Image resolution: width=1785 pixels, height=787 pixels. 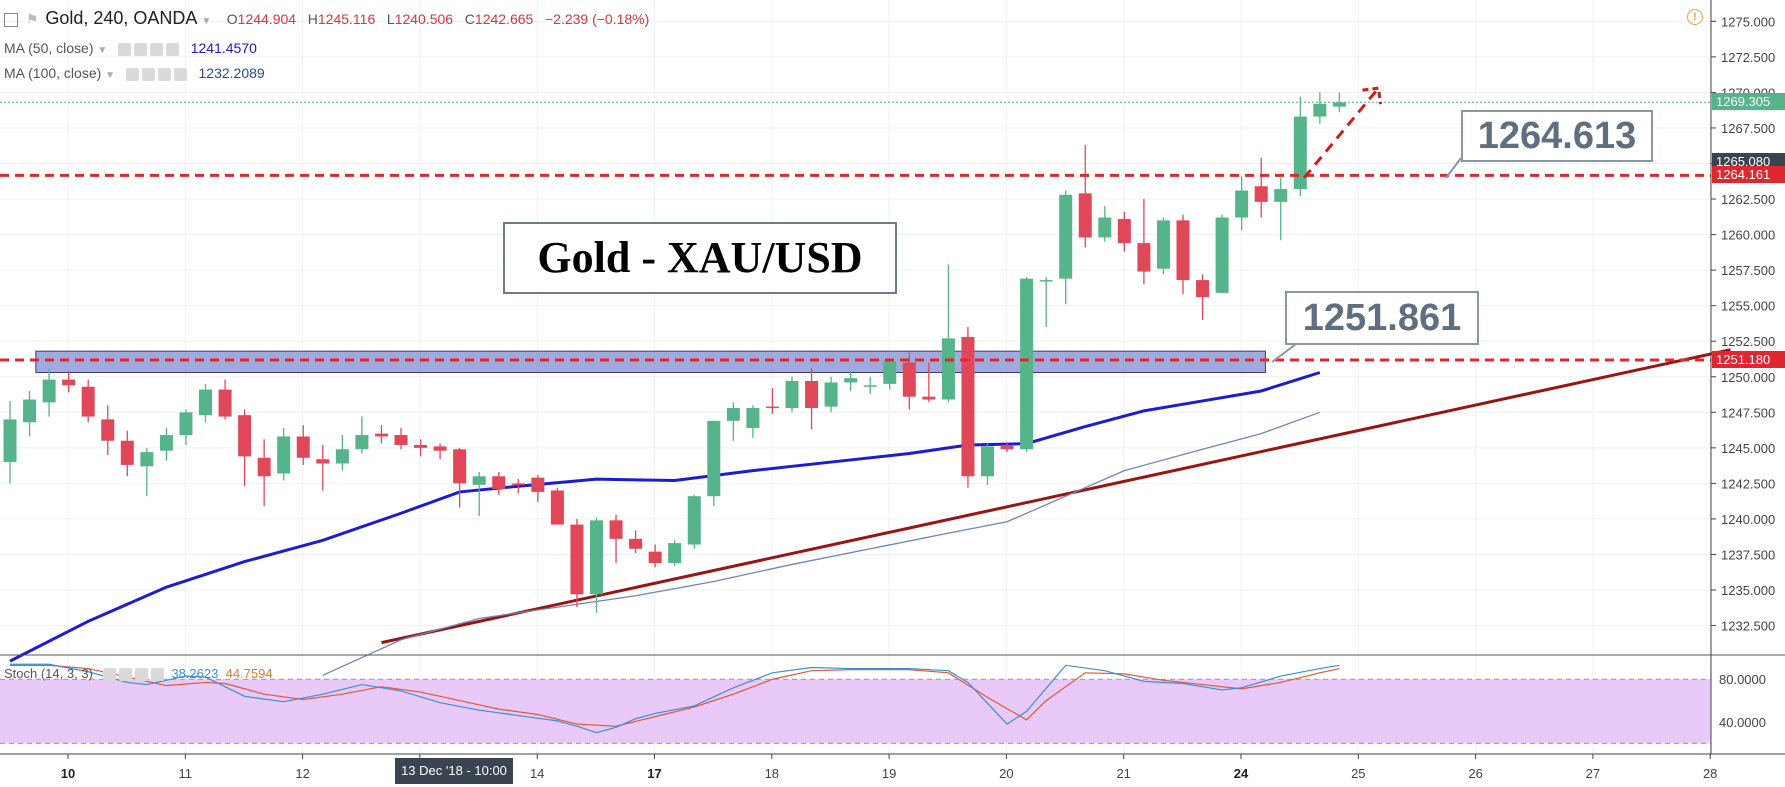 What do you see at coordinates (537, 773) in the screenshot?
I see `time-tick-label: 14` at bounding box center [537, 773].